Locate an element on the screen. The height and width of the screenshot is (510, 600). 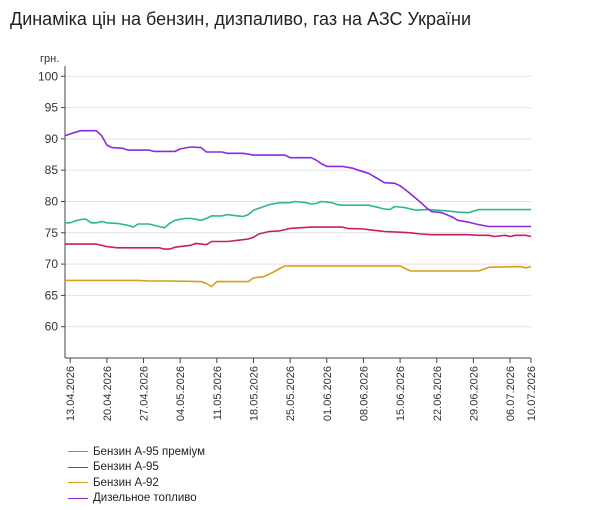
y-tick-label: 80 is located at coordinates (52, 201).